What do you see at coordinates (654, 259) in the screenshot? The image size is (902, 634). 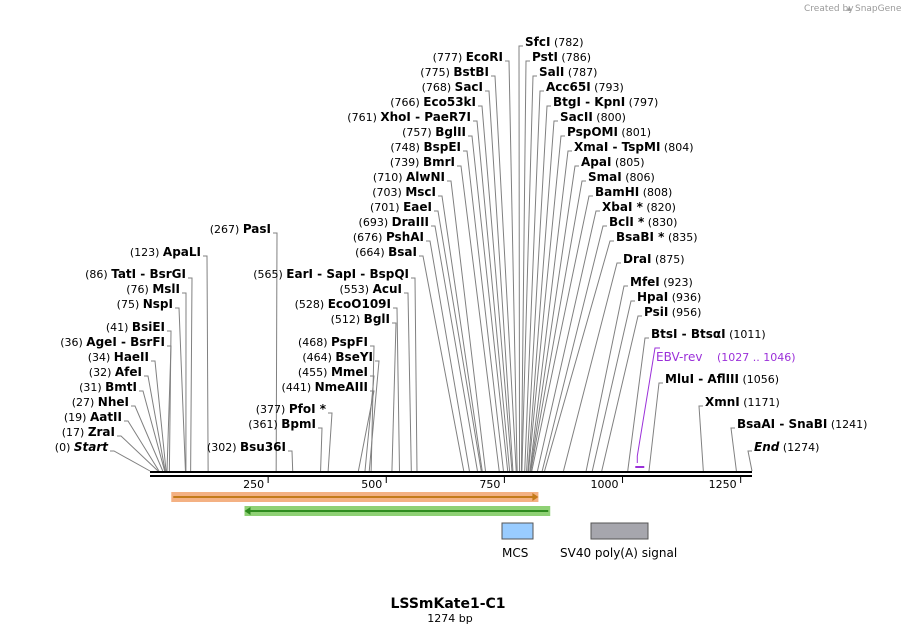 I see `site-drai: DraI (875)` at bounding box center [654, 259].